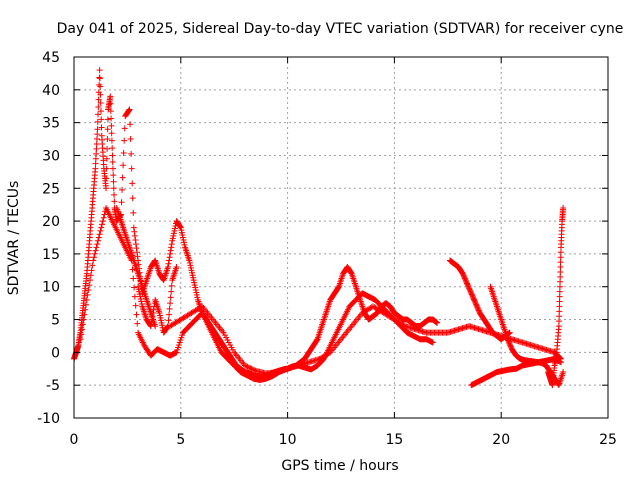  What do you see at coordinates (51, 156) in the screenshot?
I see `y-tick-label: 30` at bounding box center [51, 156].